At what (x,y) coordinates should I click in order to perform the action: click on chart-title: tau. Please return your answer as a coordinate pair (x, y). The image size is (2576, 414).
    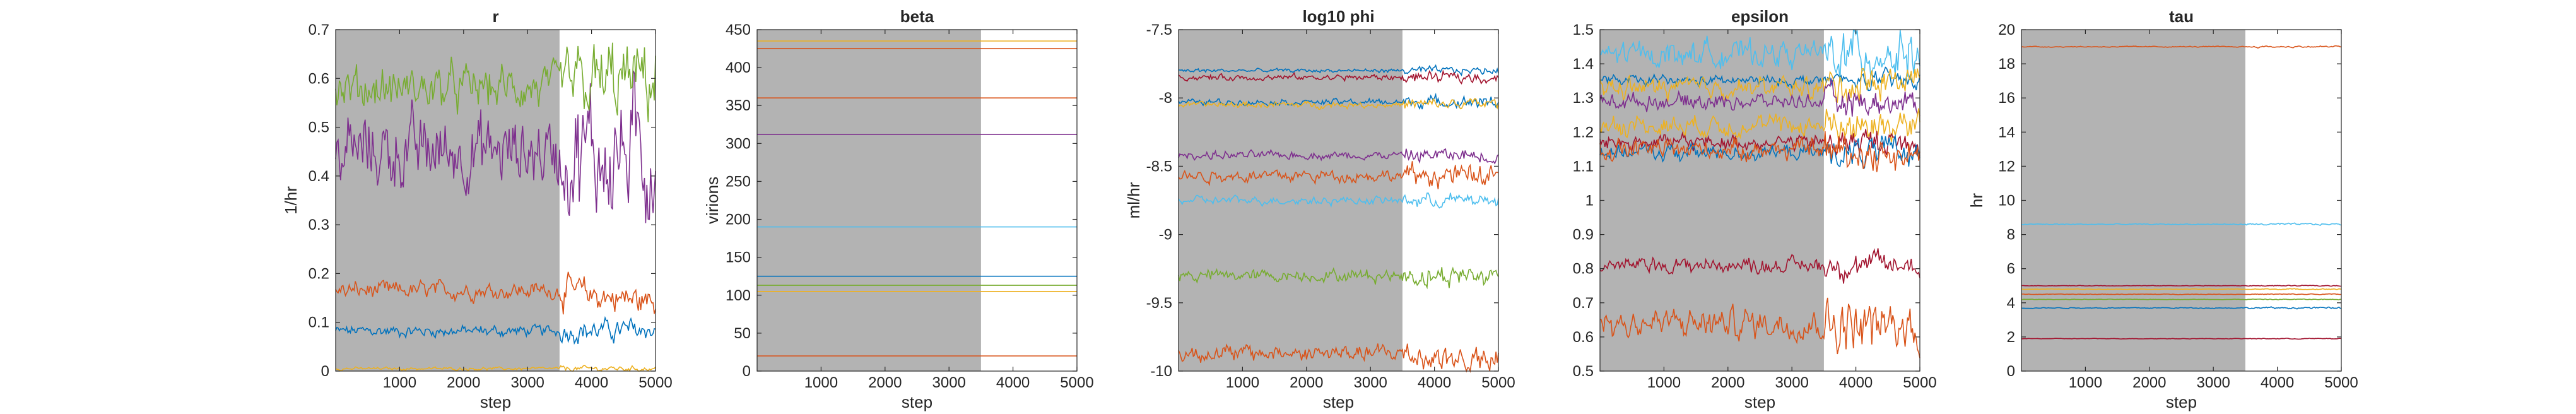
    Looking at the image, I should click on (2181, 16).